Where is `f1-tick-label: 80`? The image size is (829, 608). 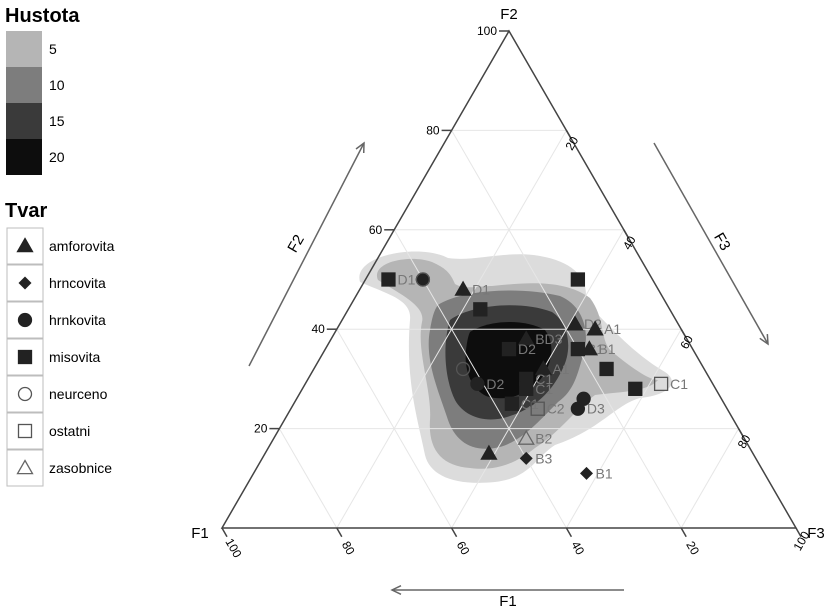
f1-tick-label: 80 is located at coordinates (348, 548).